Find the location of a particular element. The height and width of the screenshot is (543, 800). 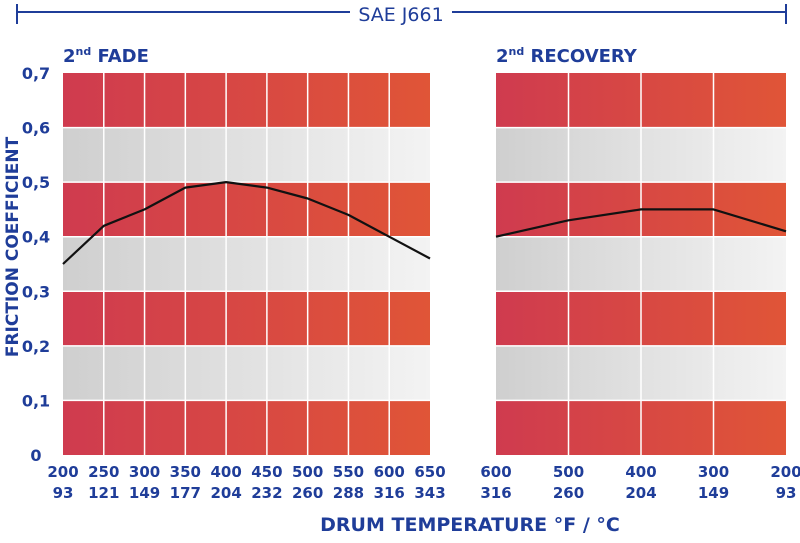

x-tick-label-c: 232 is located at coordinates (266, 493).